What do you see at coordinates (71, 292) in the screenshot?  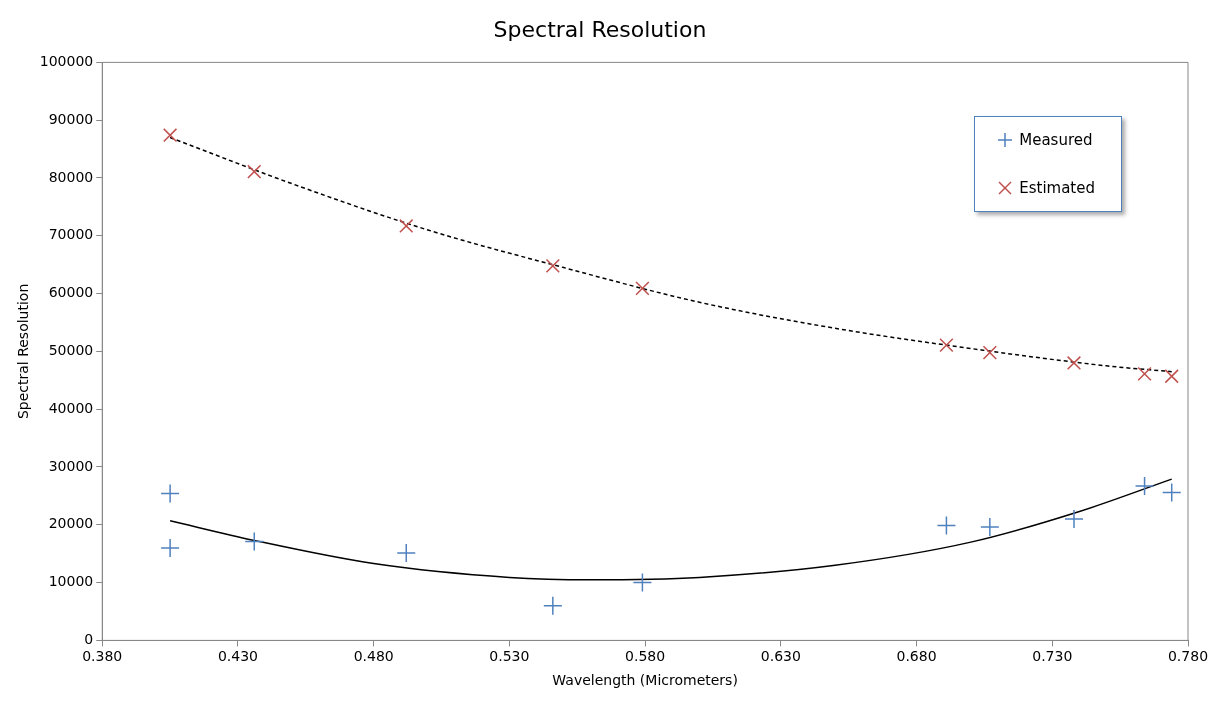 I see `y-tick-label: 60000` at bounding box center [71, 292].